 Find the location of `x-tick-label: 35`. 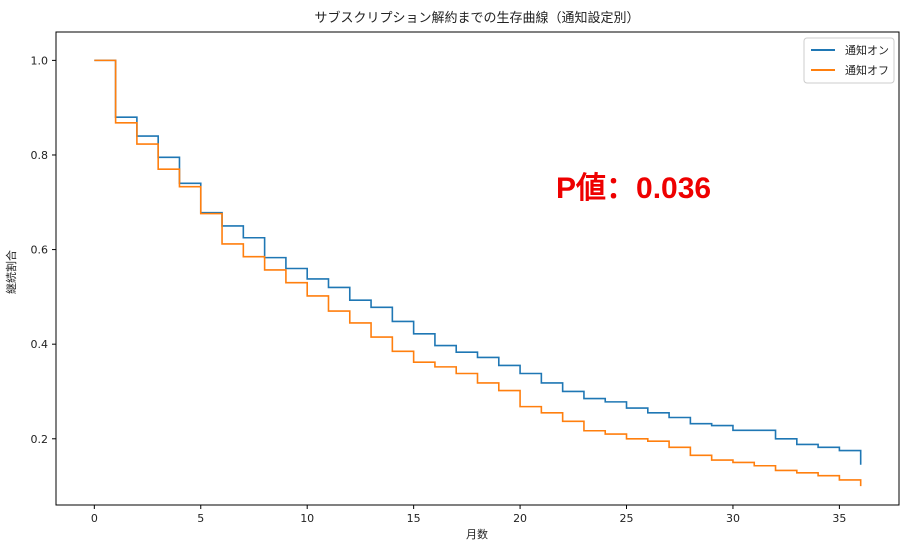

x-tick-label: 35 is located at coordinates (839, 518).